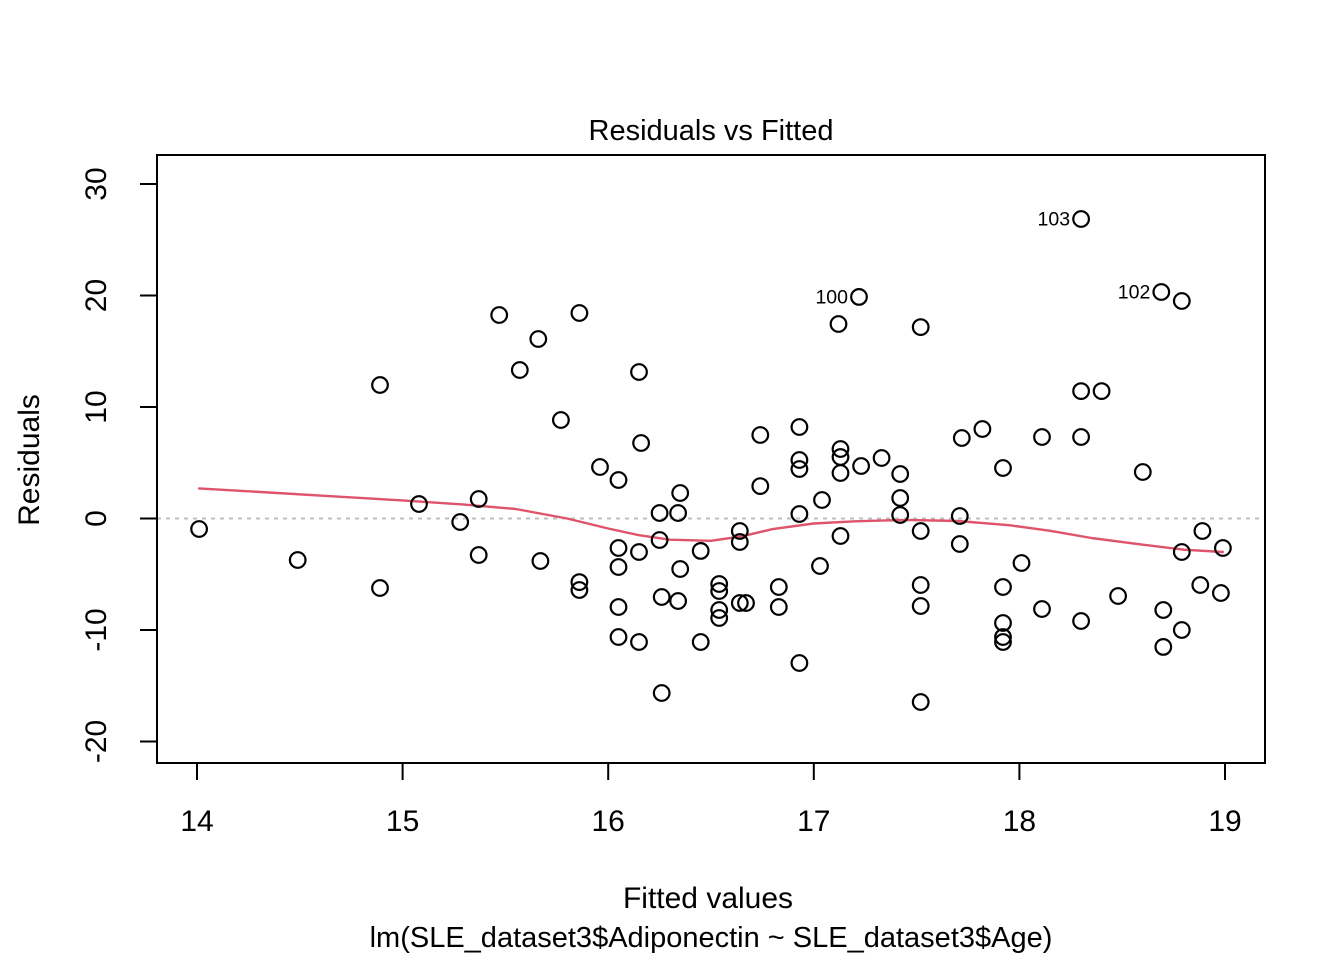 Image resolution: width=1344 pixels, height=960 pixels. I want to click on y-axis-tick-label: -20, so click(96, 741).